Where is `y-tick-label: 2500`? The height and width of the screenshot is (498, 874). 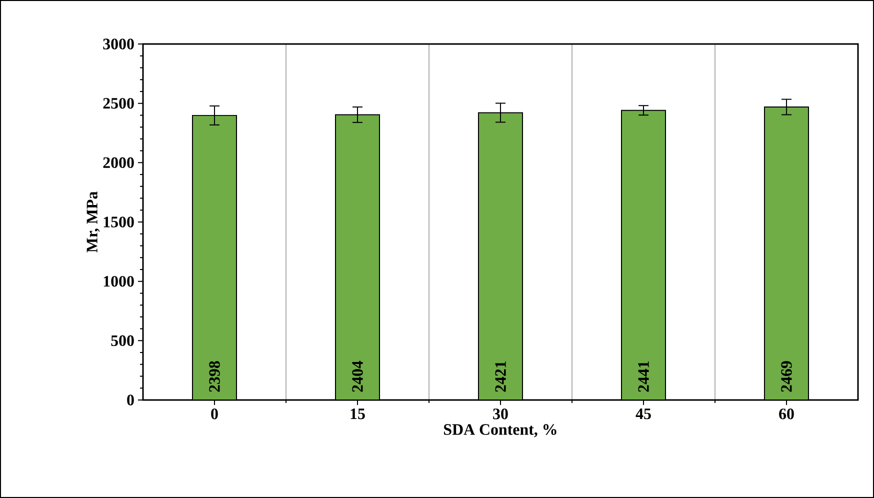
y-tick-label: 2500 is located at coordinates (118, 103).